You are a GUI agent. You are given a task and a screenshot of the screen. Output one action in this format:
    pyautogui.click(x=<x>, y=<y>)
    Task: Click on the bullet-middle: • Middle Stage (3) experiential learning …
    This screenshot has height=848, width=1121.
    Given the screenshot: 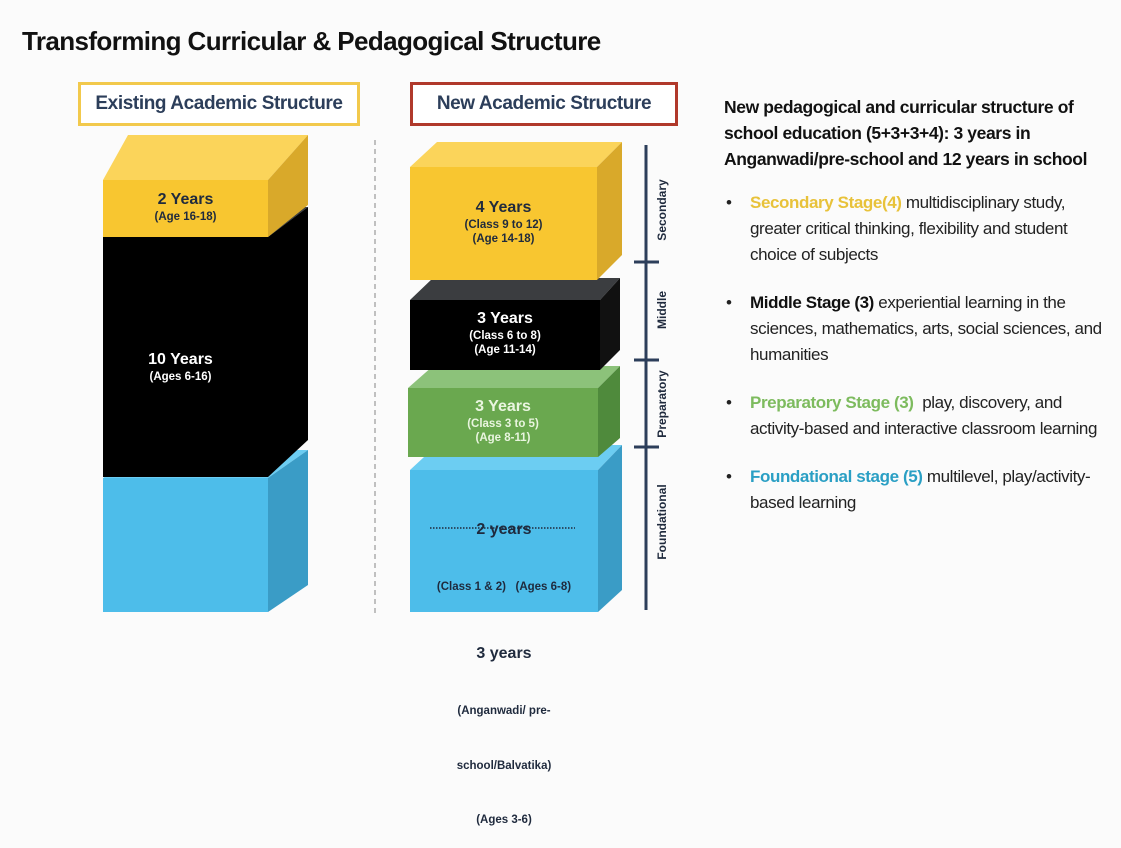 What is the action you would take?
    pyautogui.click(x=914, y=329)
    